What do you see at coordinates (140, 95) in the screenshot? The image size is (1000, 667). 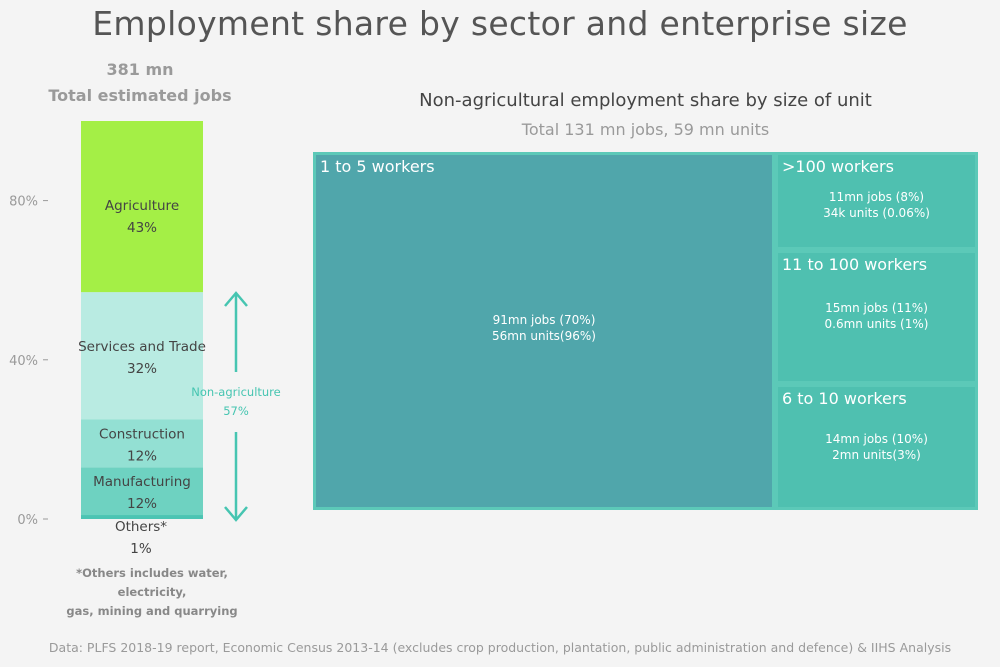 I see `total-jobs-label: Total estimated jobs` at bounding box center [140, 95].